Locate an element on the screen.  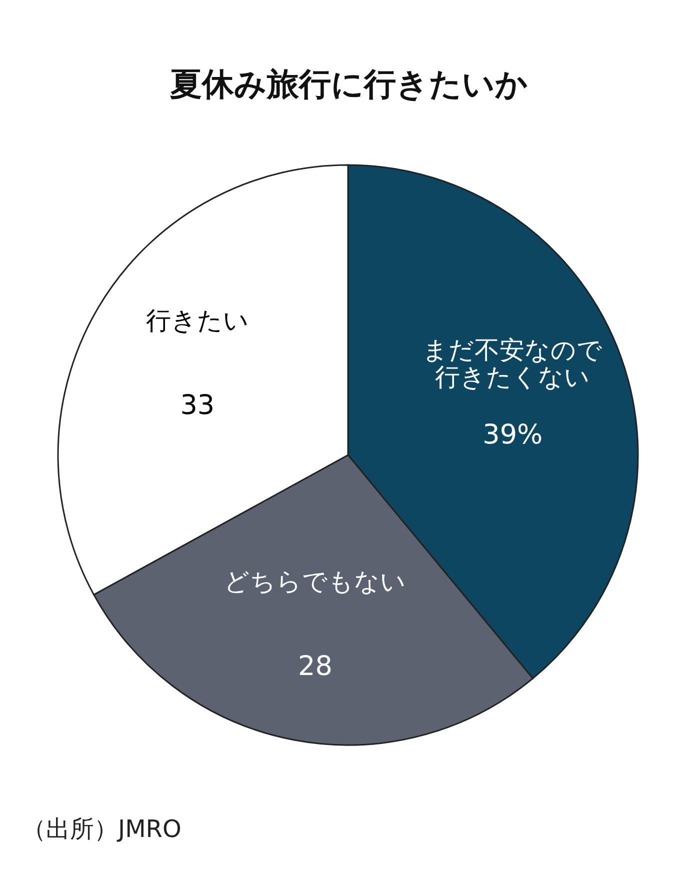
data-label: 39% is located at coordinates (512, 435).